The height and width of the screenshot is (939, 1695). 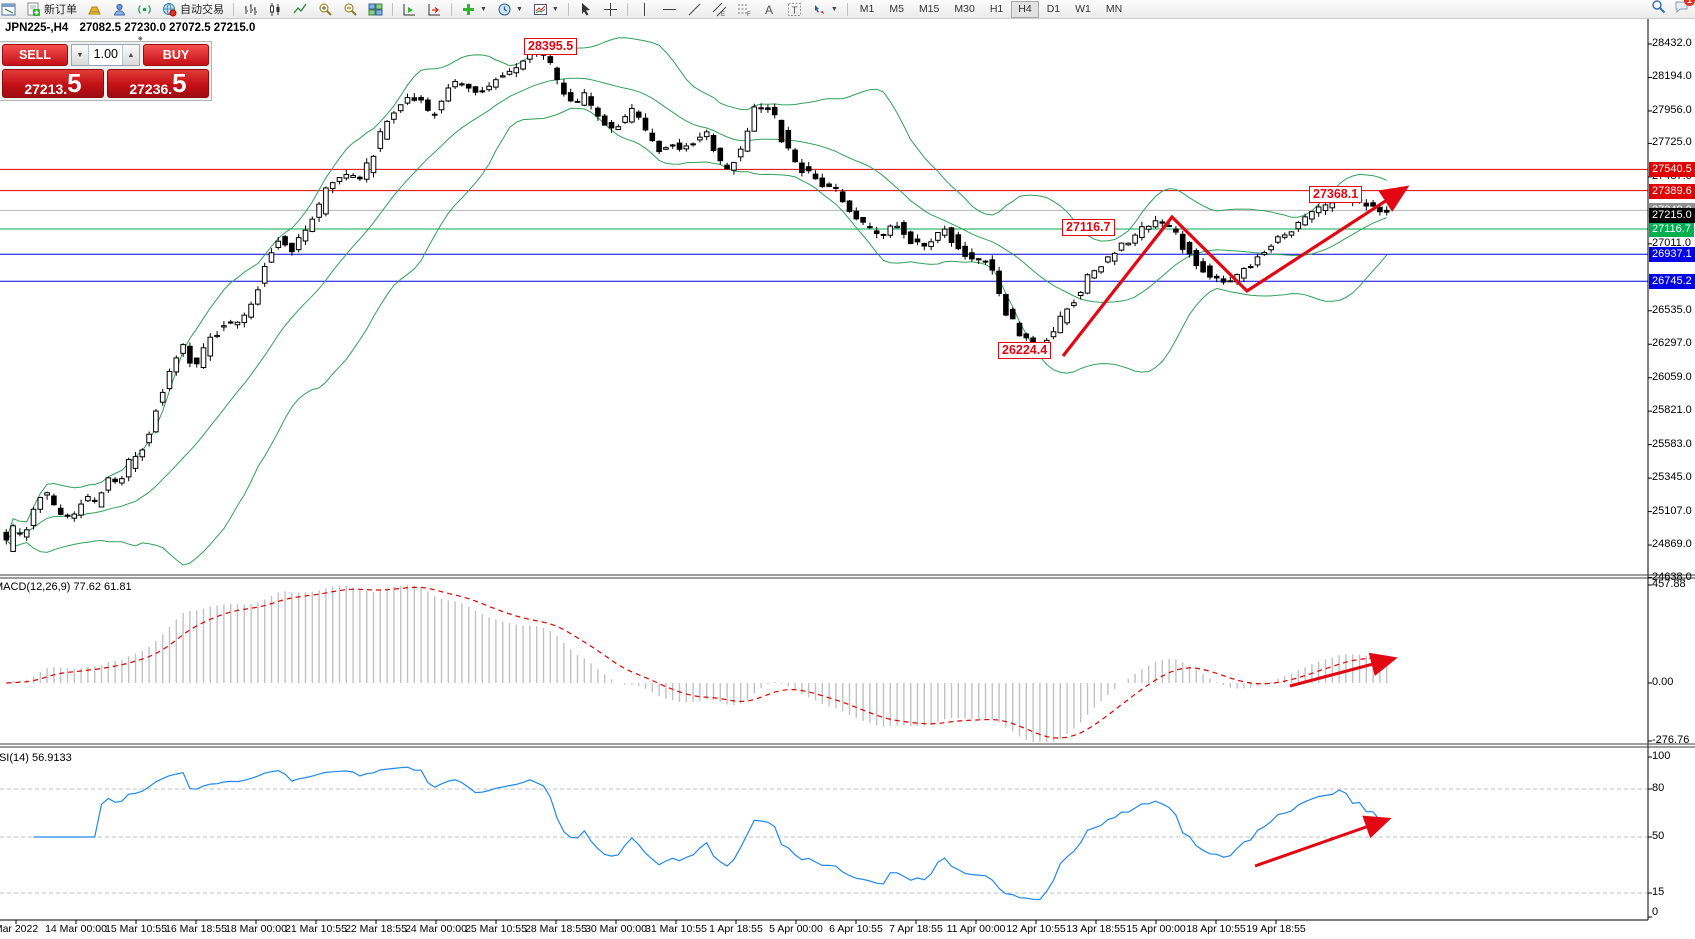 I want to click on price-annotation: 27116.7, so click(x=1088, y=227).